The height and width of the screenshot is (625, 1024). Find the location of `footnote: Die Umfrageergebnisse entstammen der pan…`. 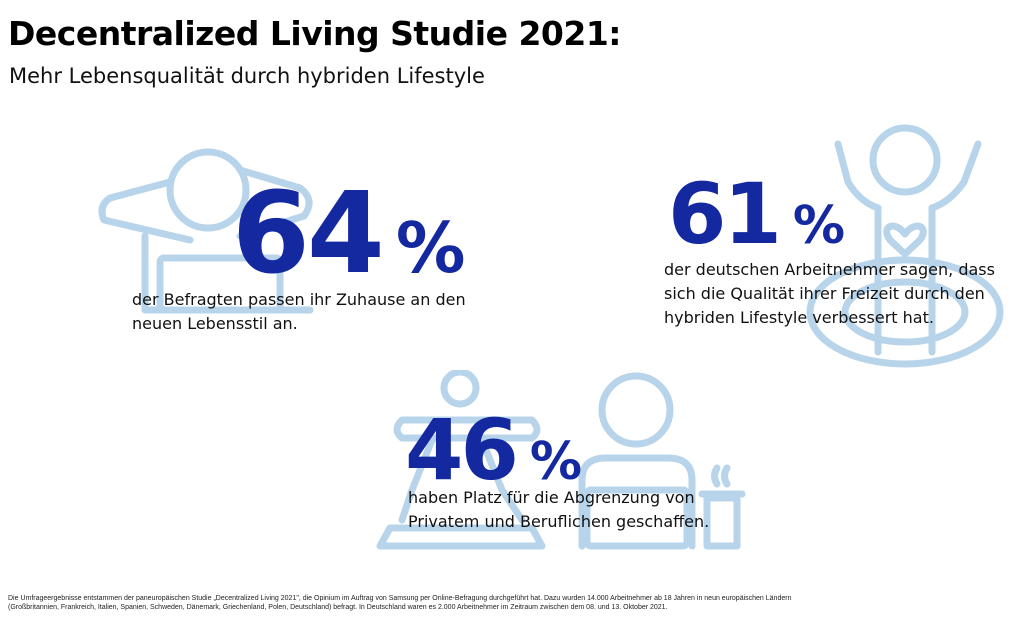

footnote: Die Umfrageergebnisse entstammen der pan… is located at coordinates (513, 603).